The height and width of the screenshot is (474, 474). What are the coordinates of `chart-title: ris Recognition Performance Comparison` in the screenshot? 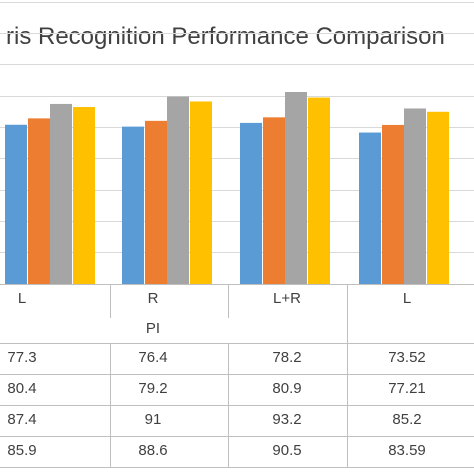 It's located at (237, 37).